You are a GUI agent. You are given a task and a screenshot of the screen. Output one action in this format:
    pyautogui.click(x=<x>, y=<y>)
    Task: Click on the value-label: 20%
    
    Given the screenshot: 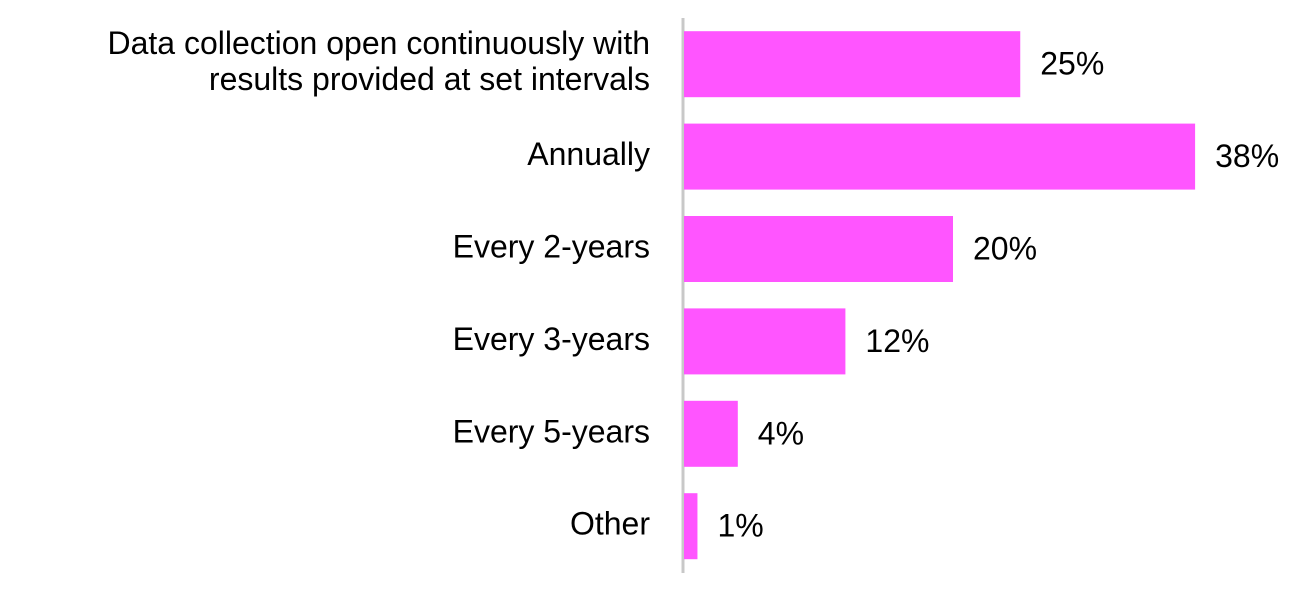 What is the action you would take?
    pyautogui.click(x=1005, y=248)
    